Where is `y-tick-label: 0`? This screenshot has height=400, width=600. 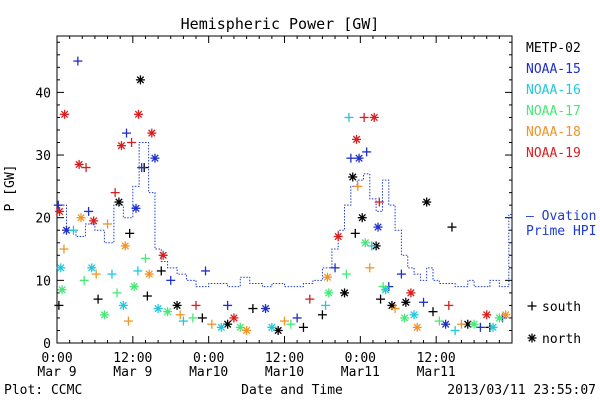 y-tick-label: 0 is located at coordinates (47, 344).